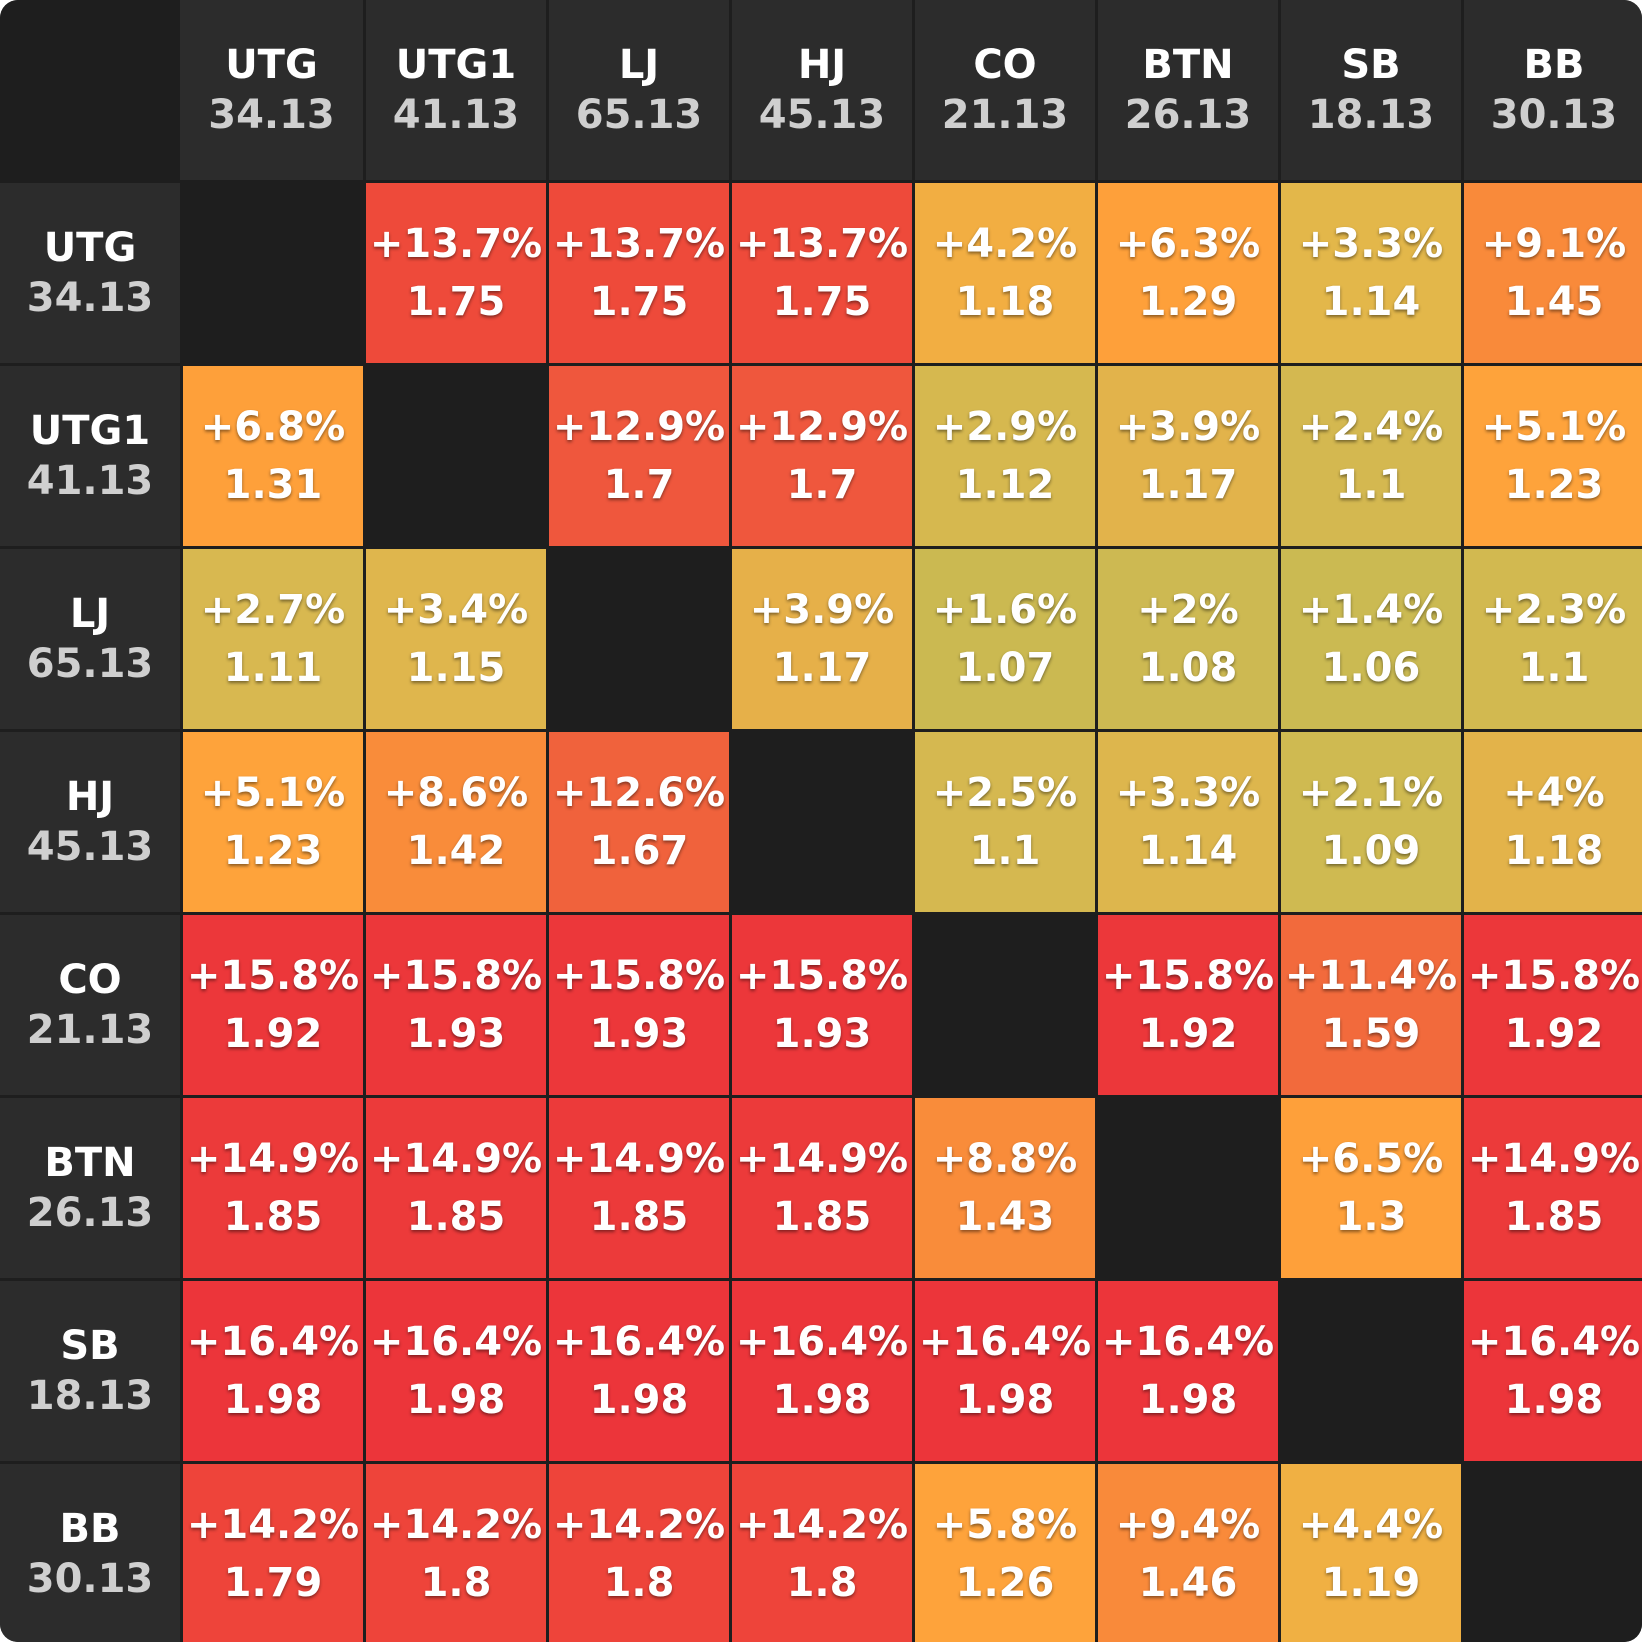  I want to click on cell-percent: +11.4%, so click(1371, 976).